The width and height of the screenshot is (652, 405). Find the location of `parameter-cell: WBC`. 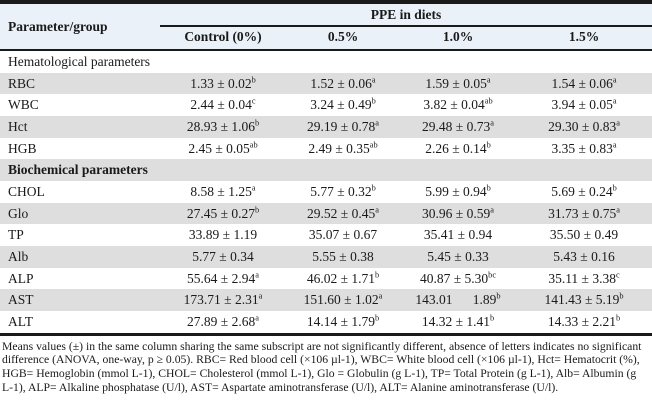

parameter-cell: WBC is located at coordinates (23, 105).